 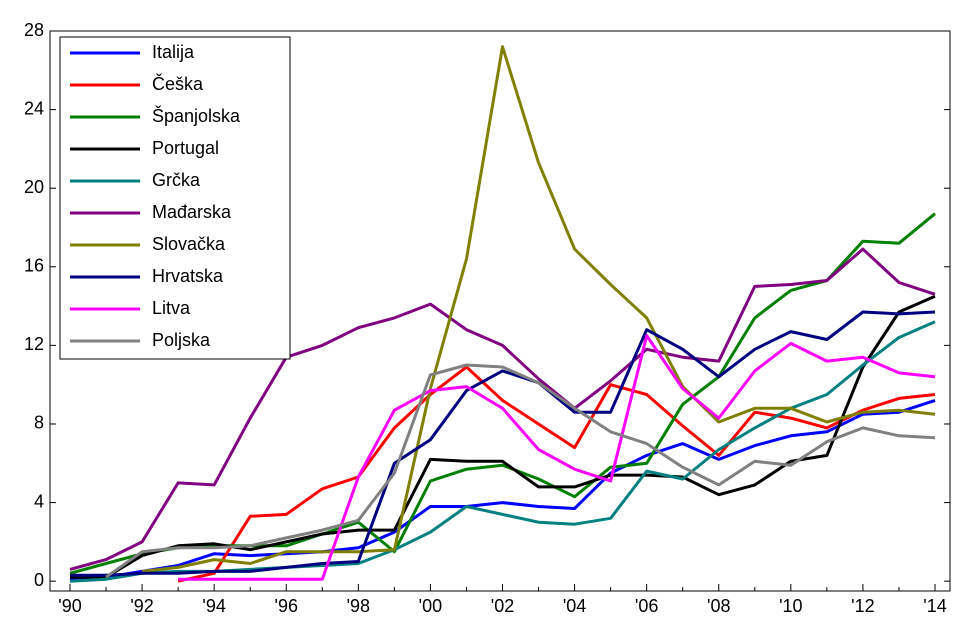 What do you see at coordinates (718, 606) in the screenshot?
I see `x-tick-label: '08` at bounding box center [718, 606].